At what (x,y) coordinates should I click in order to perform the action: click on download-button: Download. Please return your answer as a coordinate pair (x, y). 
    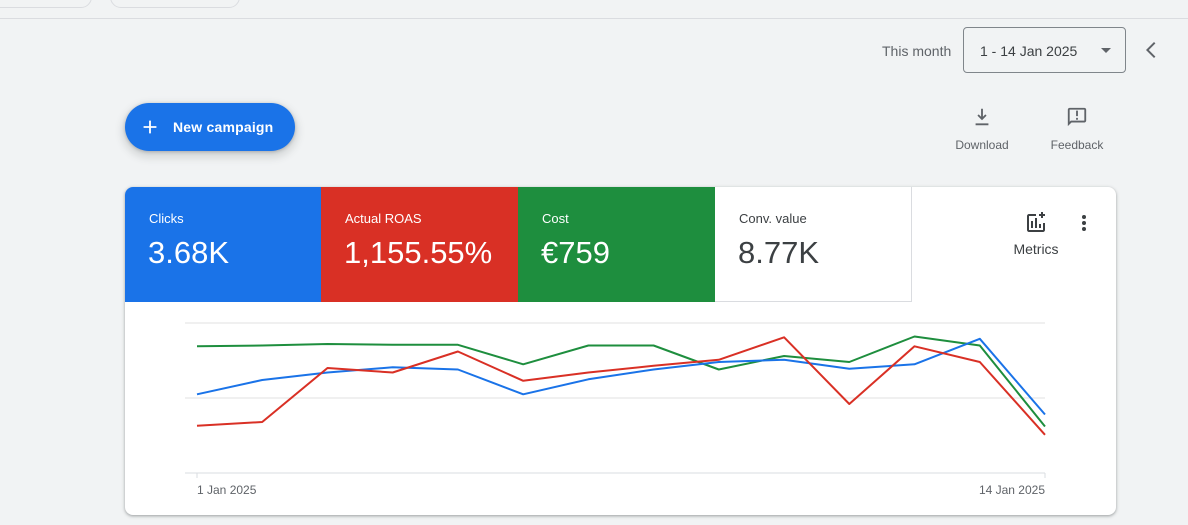
    Looking at the image, I should click on (982, 129).